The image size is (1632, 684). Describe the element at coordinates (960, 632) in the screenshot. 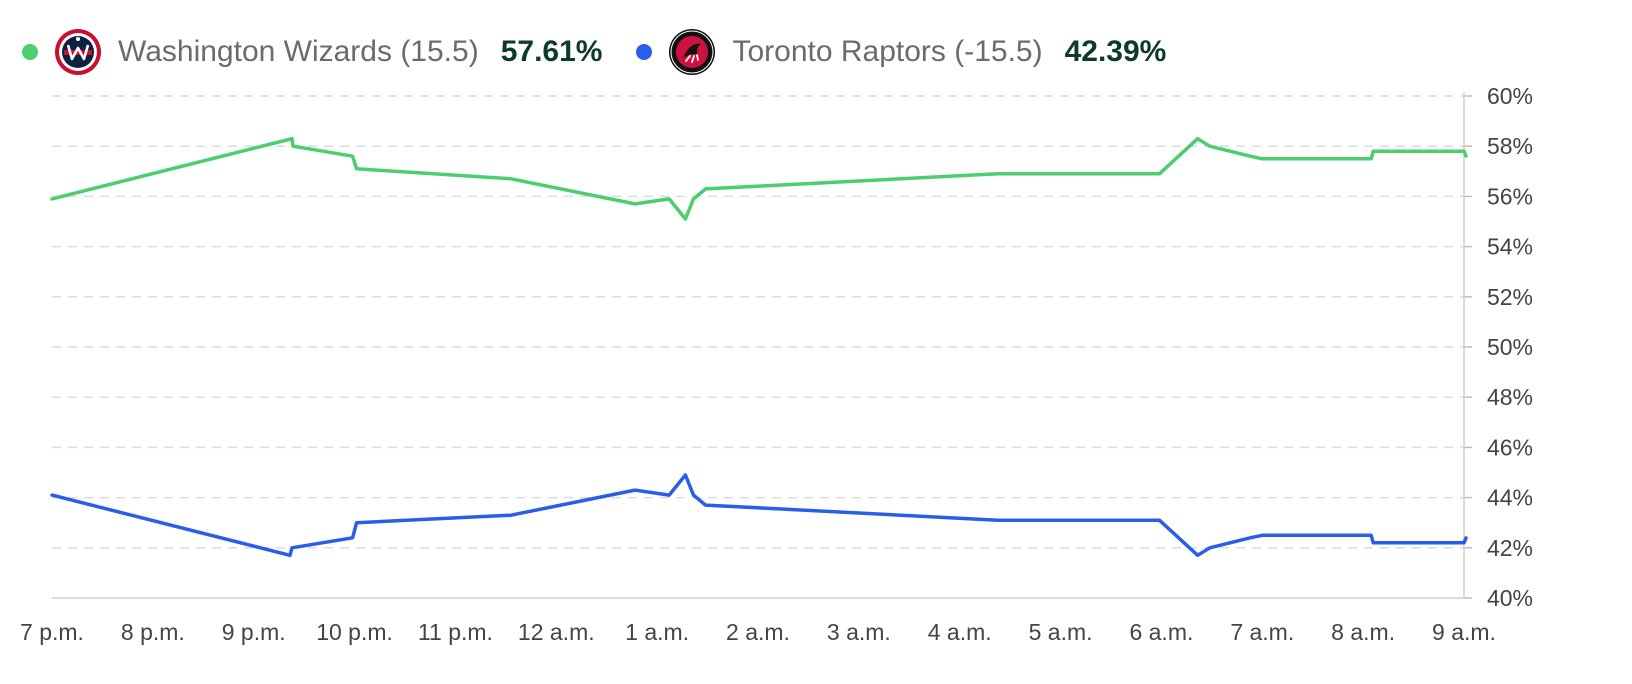

I see `x-tick-label: 4 a.m.` at that location.